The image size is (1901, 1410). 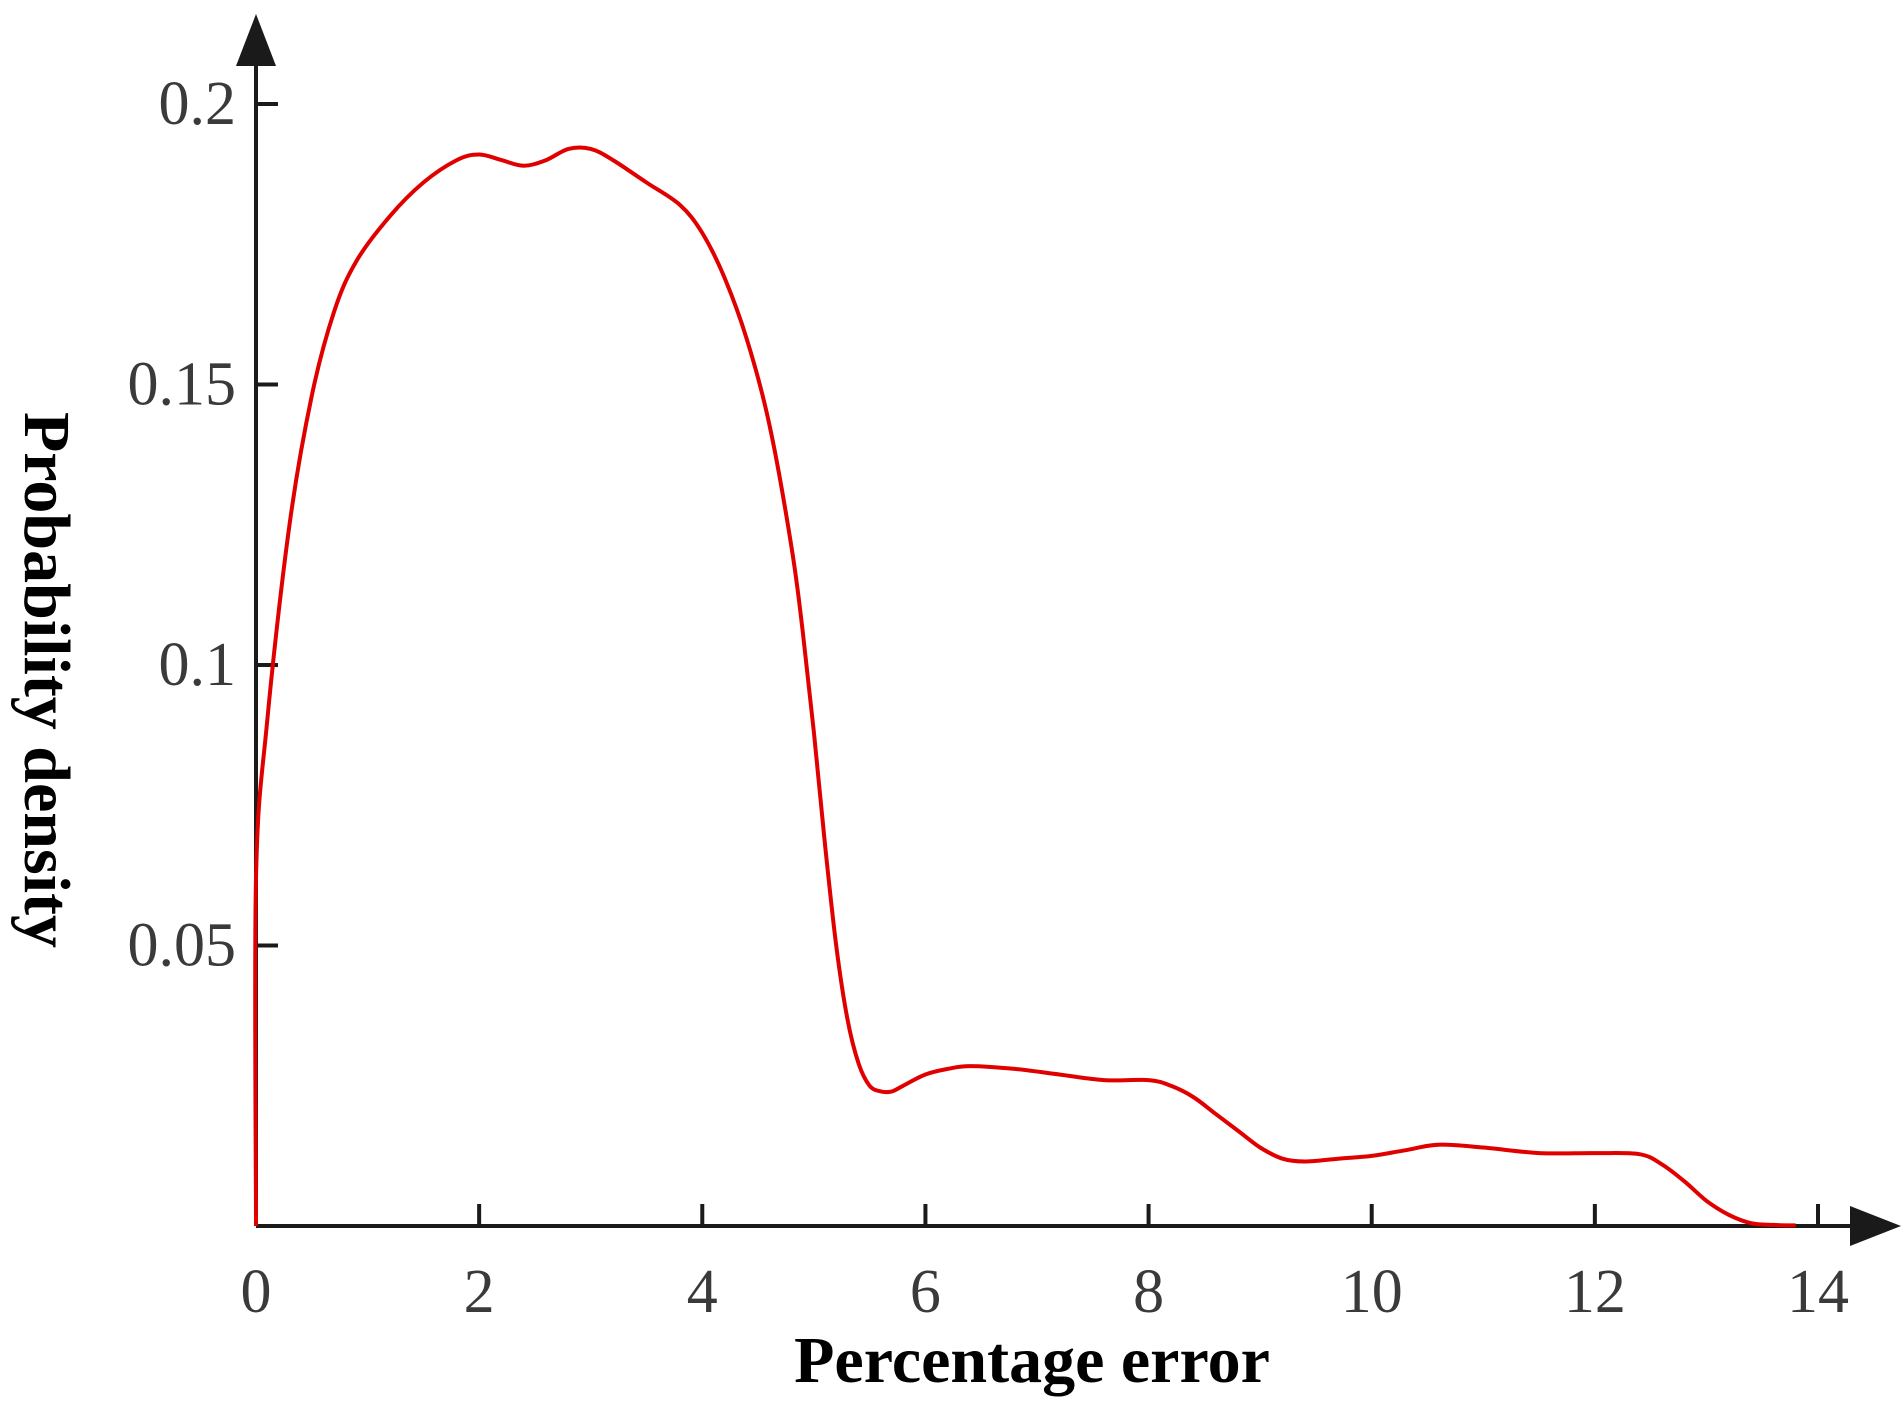 I want to click on x-tick-label: 2, so click(x=479, y=1292).